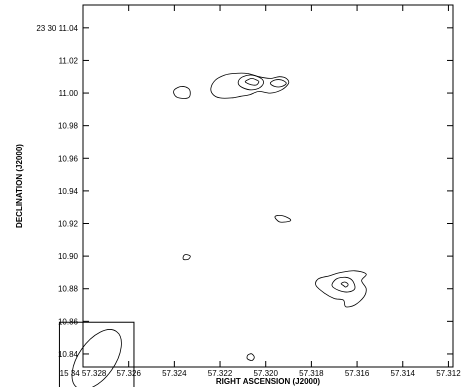 This screenshot has width=461, height=387. What do you see at coordinates (68, 256) in the screenshot?
I see `y-tick-label: 10.90` at bounding box center [68, 256].